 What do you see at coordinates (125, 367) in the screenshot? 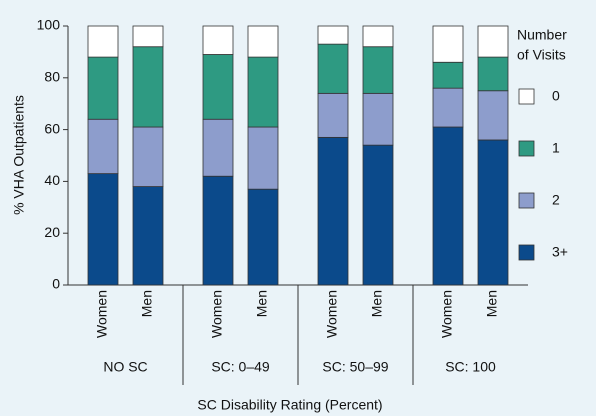
I see `group-label: NO SC` at bounding box center [125, 367].